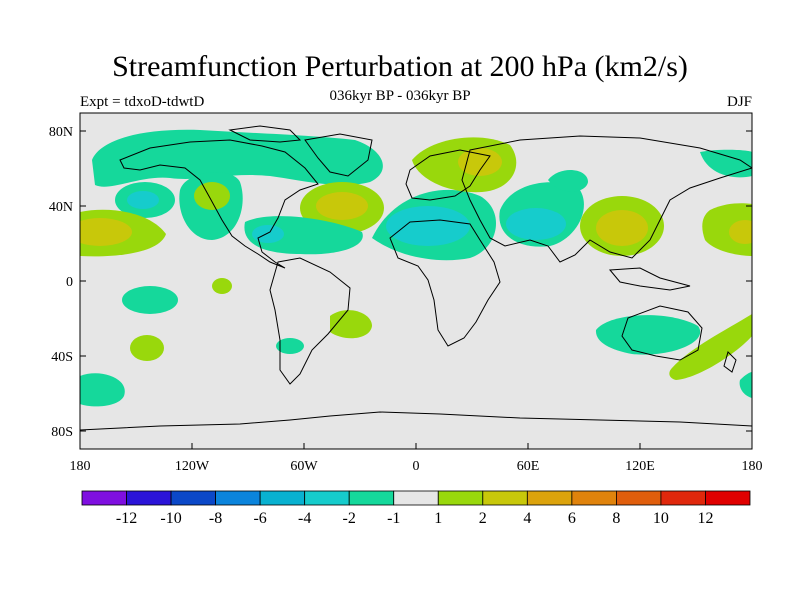  What do you see at coordinates (416, 446) in the screenshot?
I see `lon-axis` at bounding box center [416, 446].